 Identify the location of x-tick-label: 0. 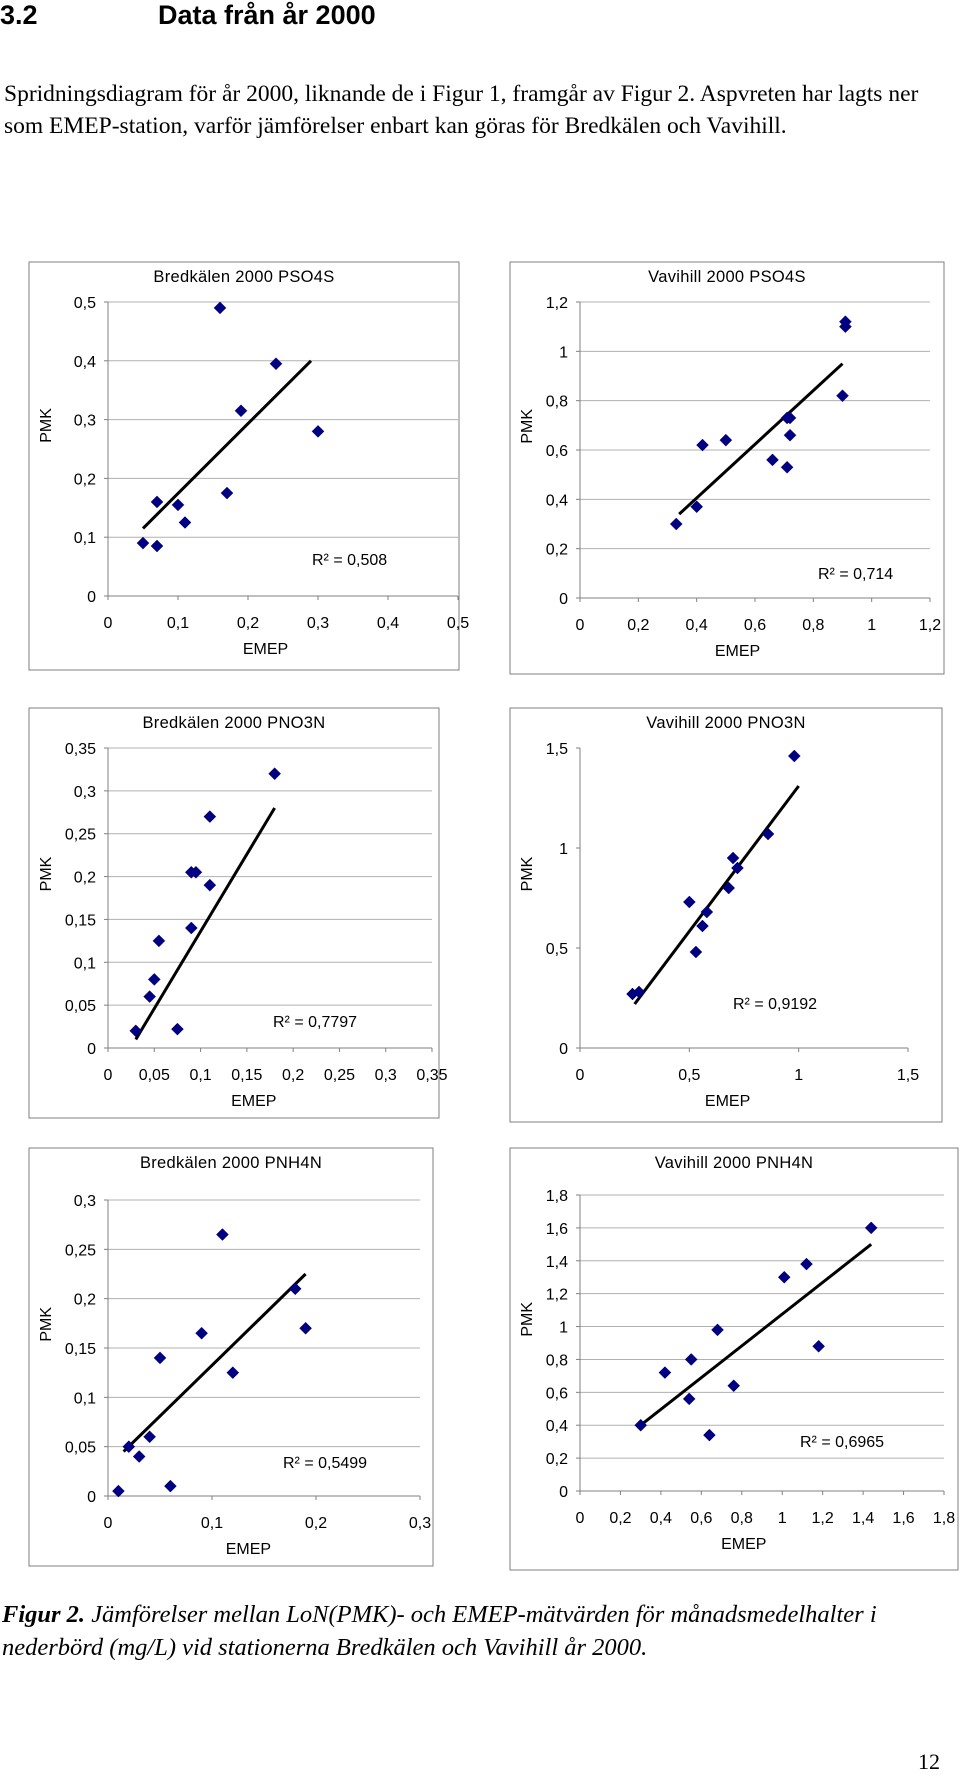
(580, 1075).